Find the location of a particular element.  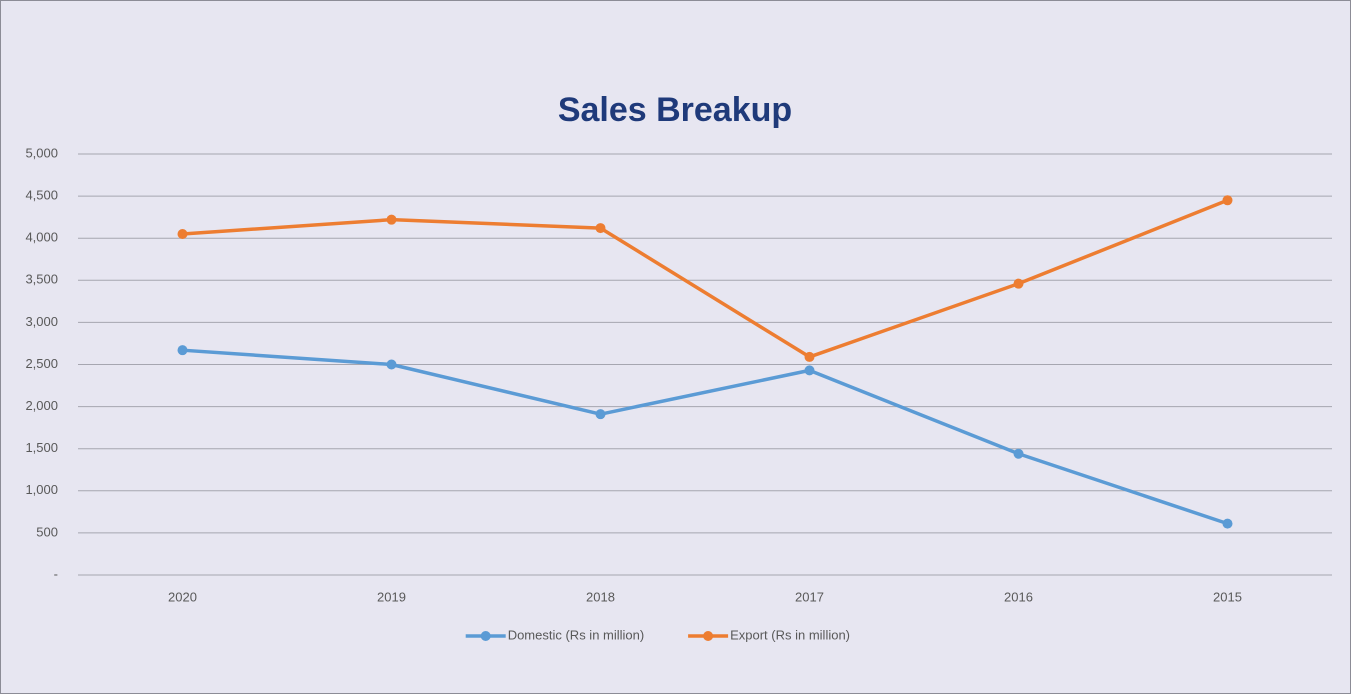

x-tick-label: 2019 is located at coordinates (391, 596).